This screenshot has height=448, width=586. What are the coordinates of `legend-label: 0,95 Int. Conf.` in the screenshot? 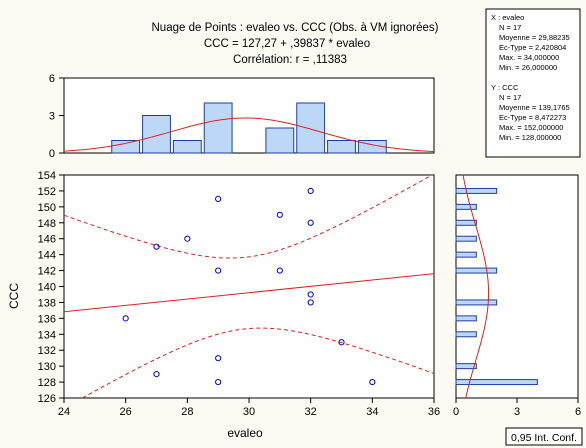 It's located at (544, 438).